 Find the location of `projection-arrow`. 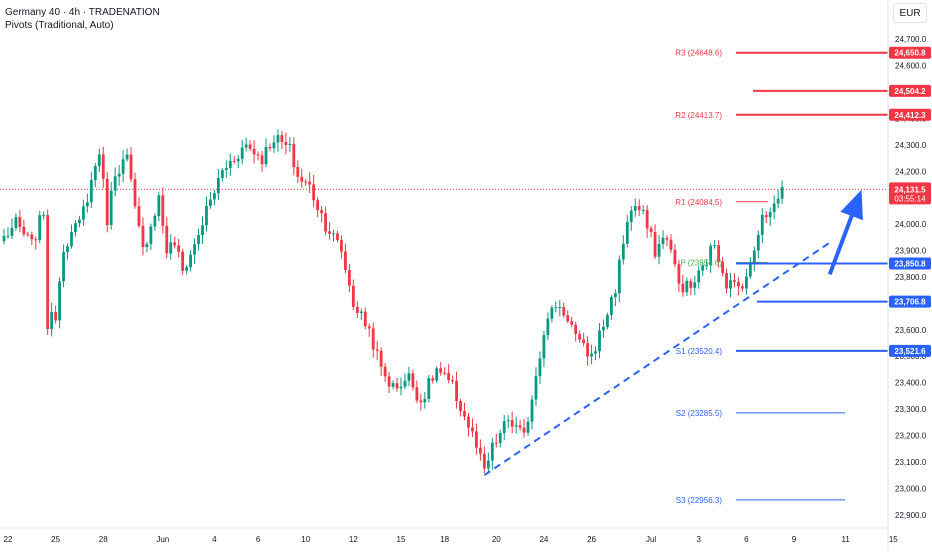

projection-arrow is located at coordinates (845, 232).